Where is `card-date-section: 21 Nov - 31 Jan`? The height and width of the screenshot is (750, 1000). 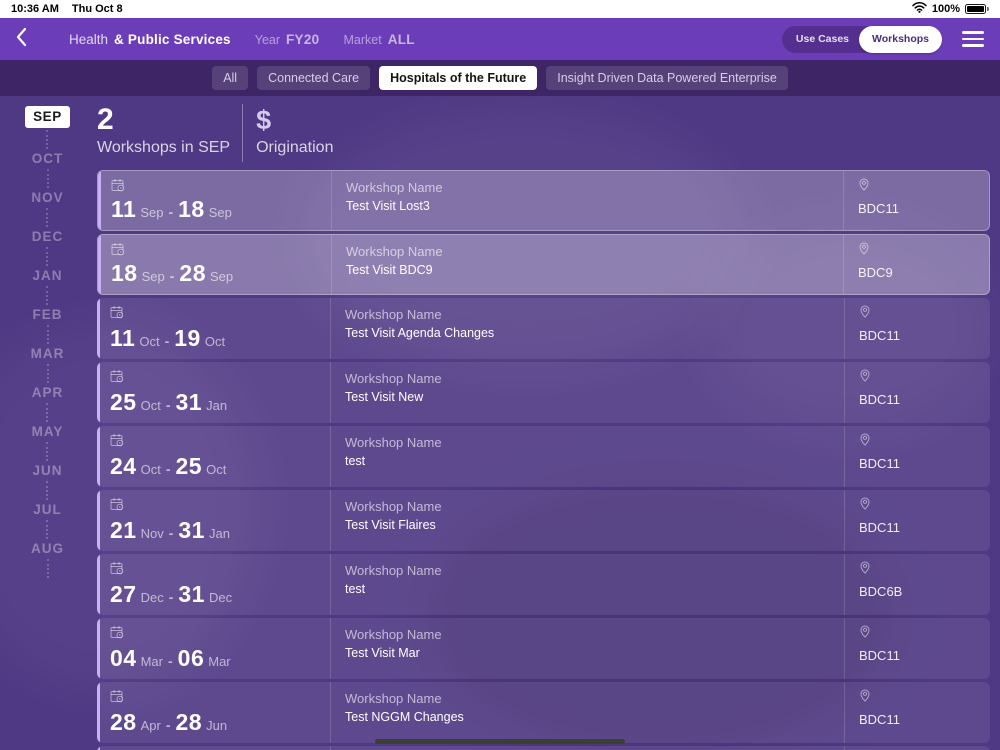
card-date-section: 21 Nov - 31 Jan is located at coordinates (213, 520).